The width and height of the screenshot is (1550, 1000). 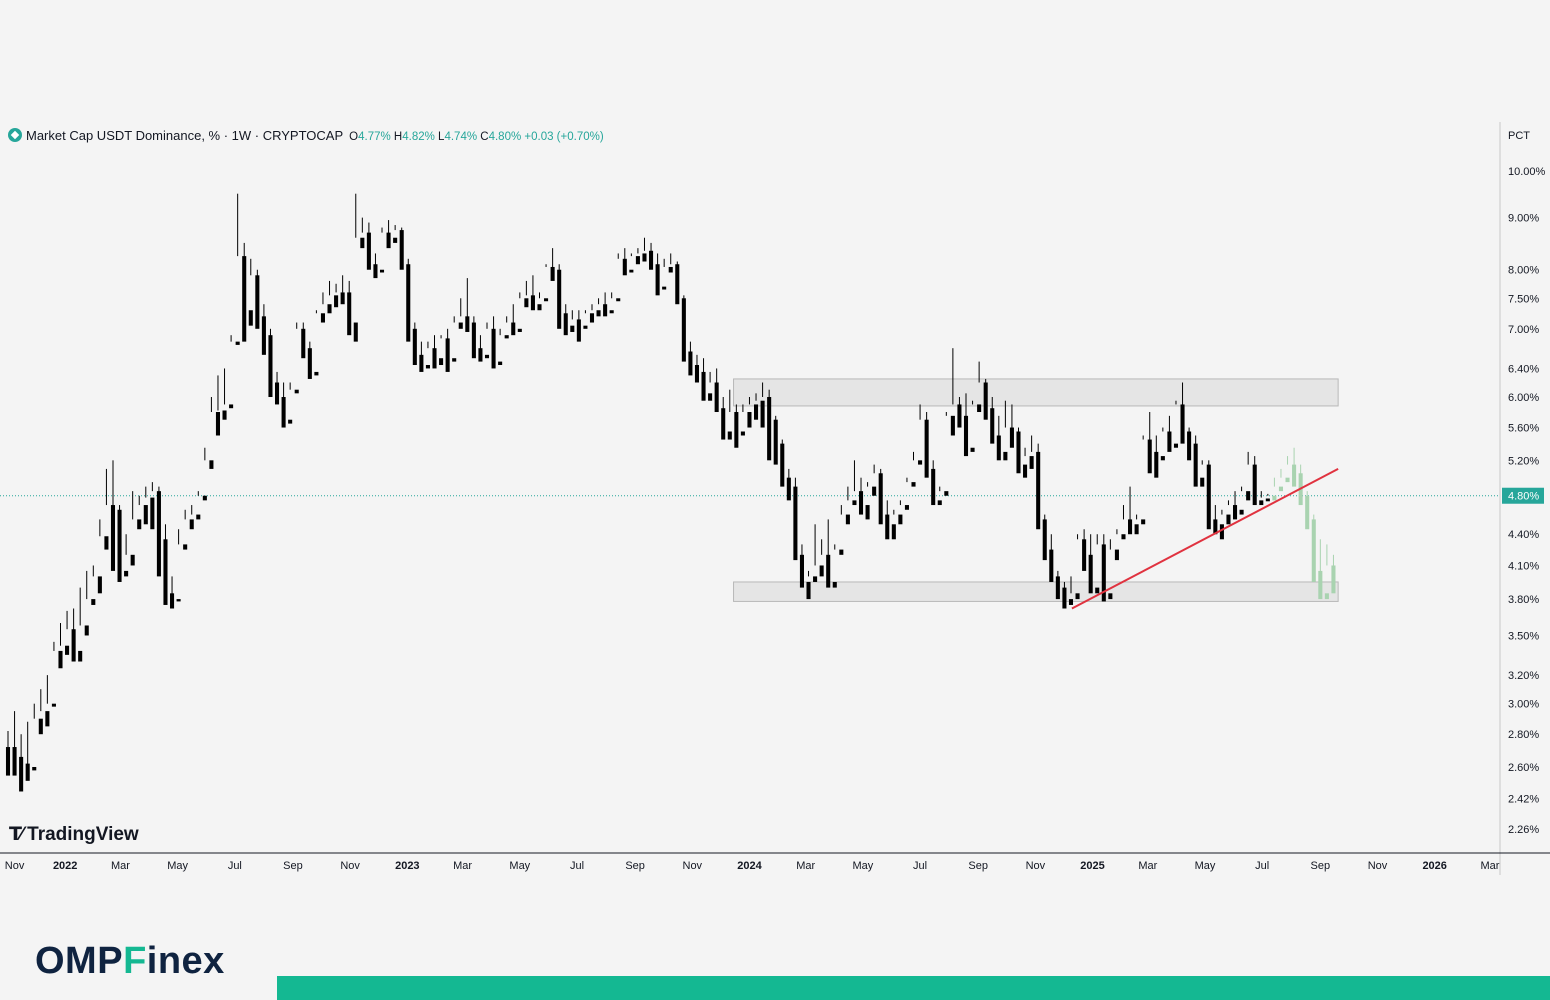 What do you see at coordinates (1523, 495) in the screenshot?
I see `last-price-badge-bg` at bounding box center [1523, 495].